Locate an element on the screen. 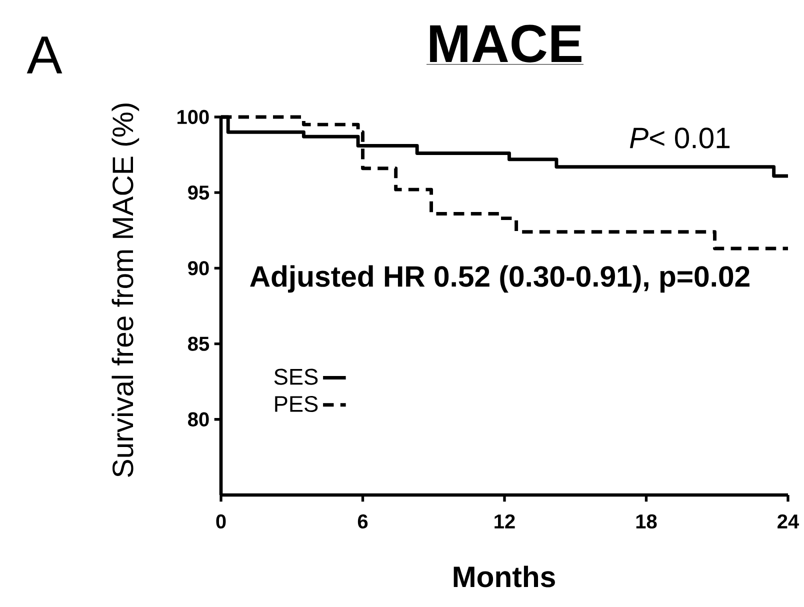 Image resolution: width=804 pixels, height=607 pixels. y-axis-title: Survival free from MACE (%) is located at coordinates (126, 290).